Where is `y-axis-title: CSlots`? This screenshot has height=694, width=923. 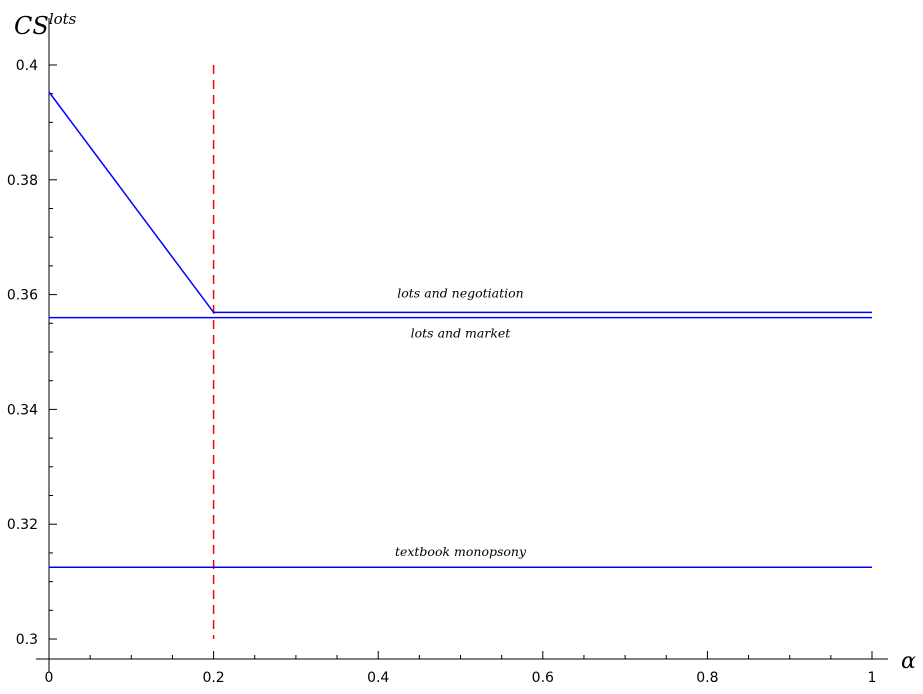
y-axis-title: CSlots is located at coordinates (45, 25).